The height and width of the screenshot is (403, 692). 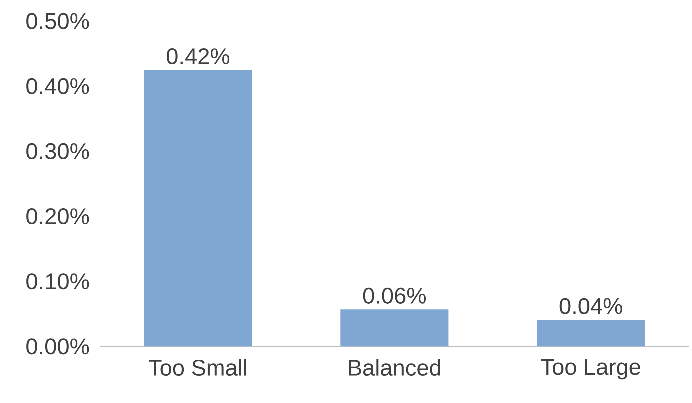 What do you see at coordinates (58, 346) in the screenshot?
I see `y-tick-label: 0.00%` at bounding box center [58, 346].